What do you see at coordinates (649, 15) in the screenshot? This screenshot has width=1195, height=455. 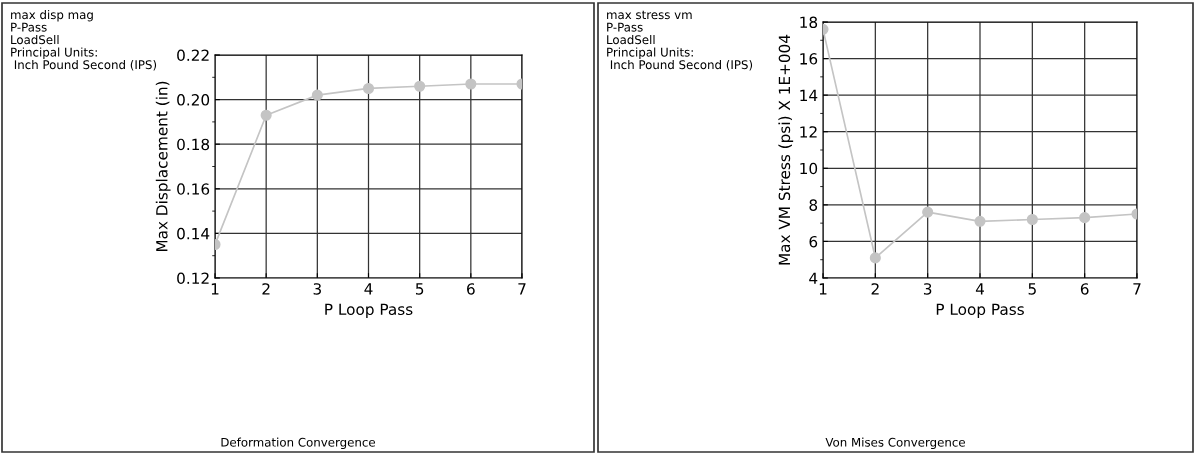 I see `text: max stress vm` at bounding box center [649, 15].